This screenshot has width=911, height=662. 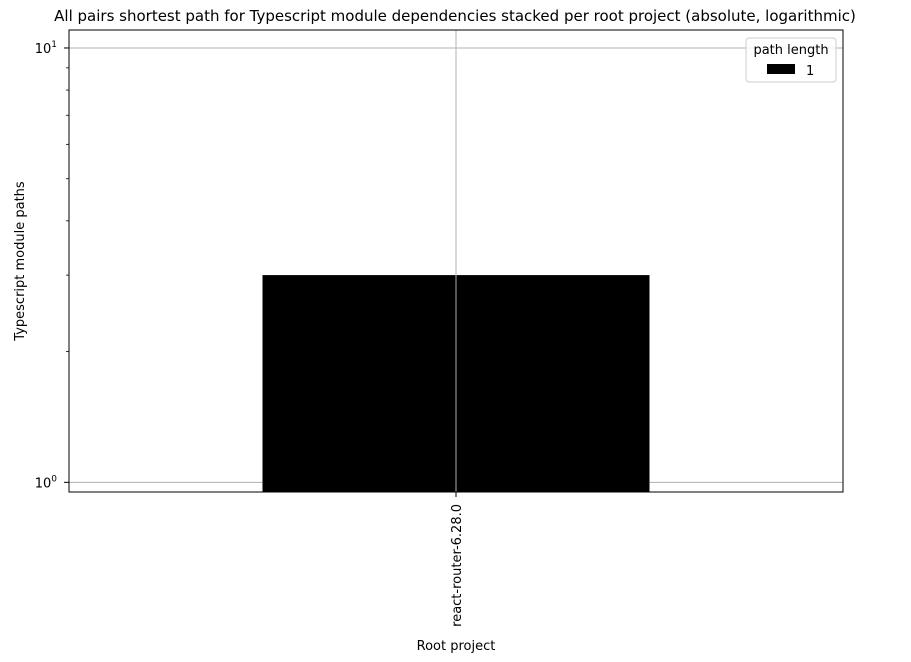 I want to click on y-tick-label: 100, so click(x=46, y=482).